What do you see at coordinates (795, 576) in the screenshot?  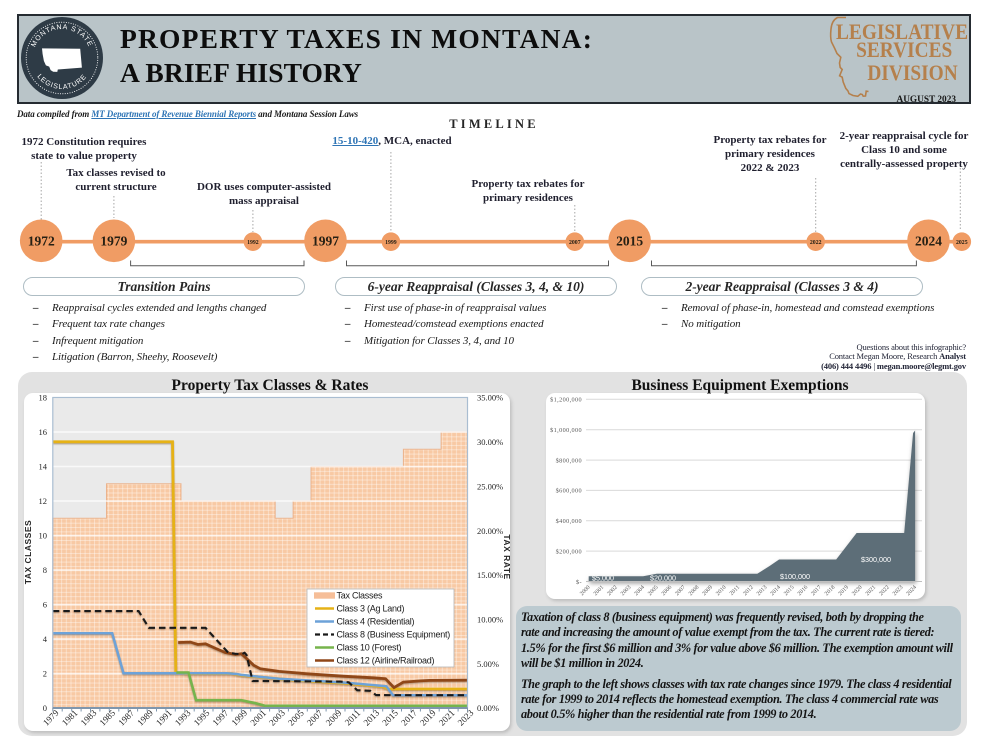 I see `svg-text: $100,000` at bounding box center [795, 576].